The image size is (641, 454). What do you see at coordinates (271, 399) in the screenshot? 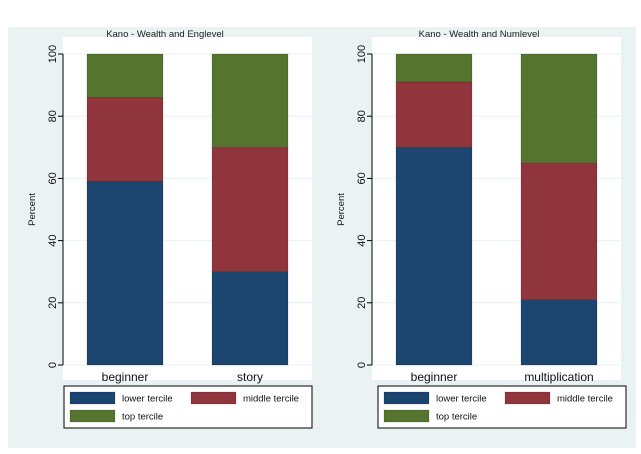
I see `chart1-legend-label-middle: middle tercile` at bounding box center [271, 399].